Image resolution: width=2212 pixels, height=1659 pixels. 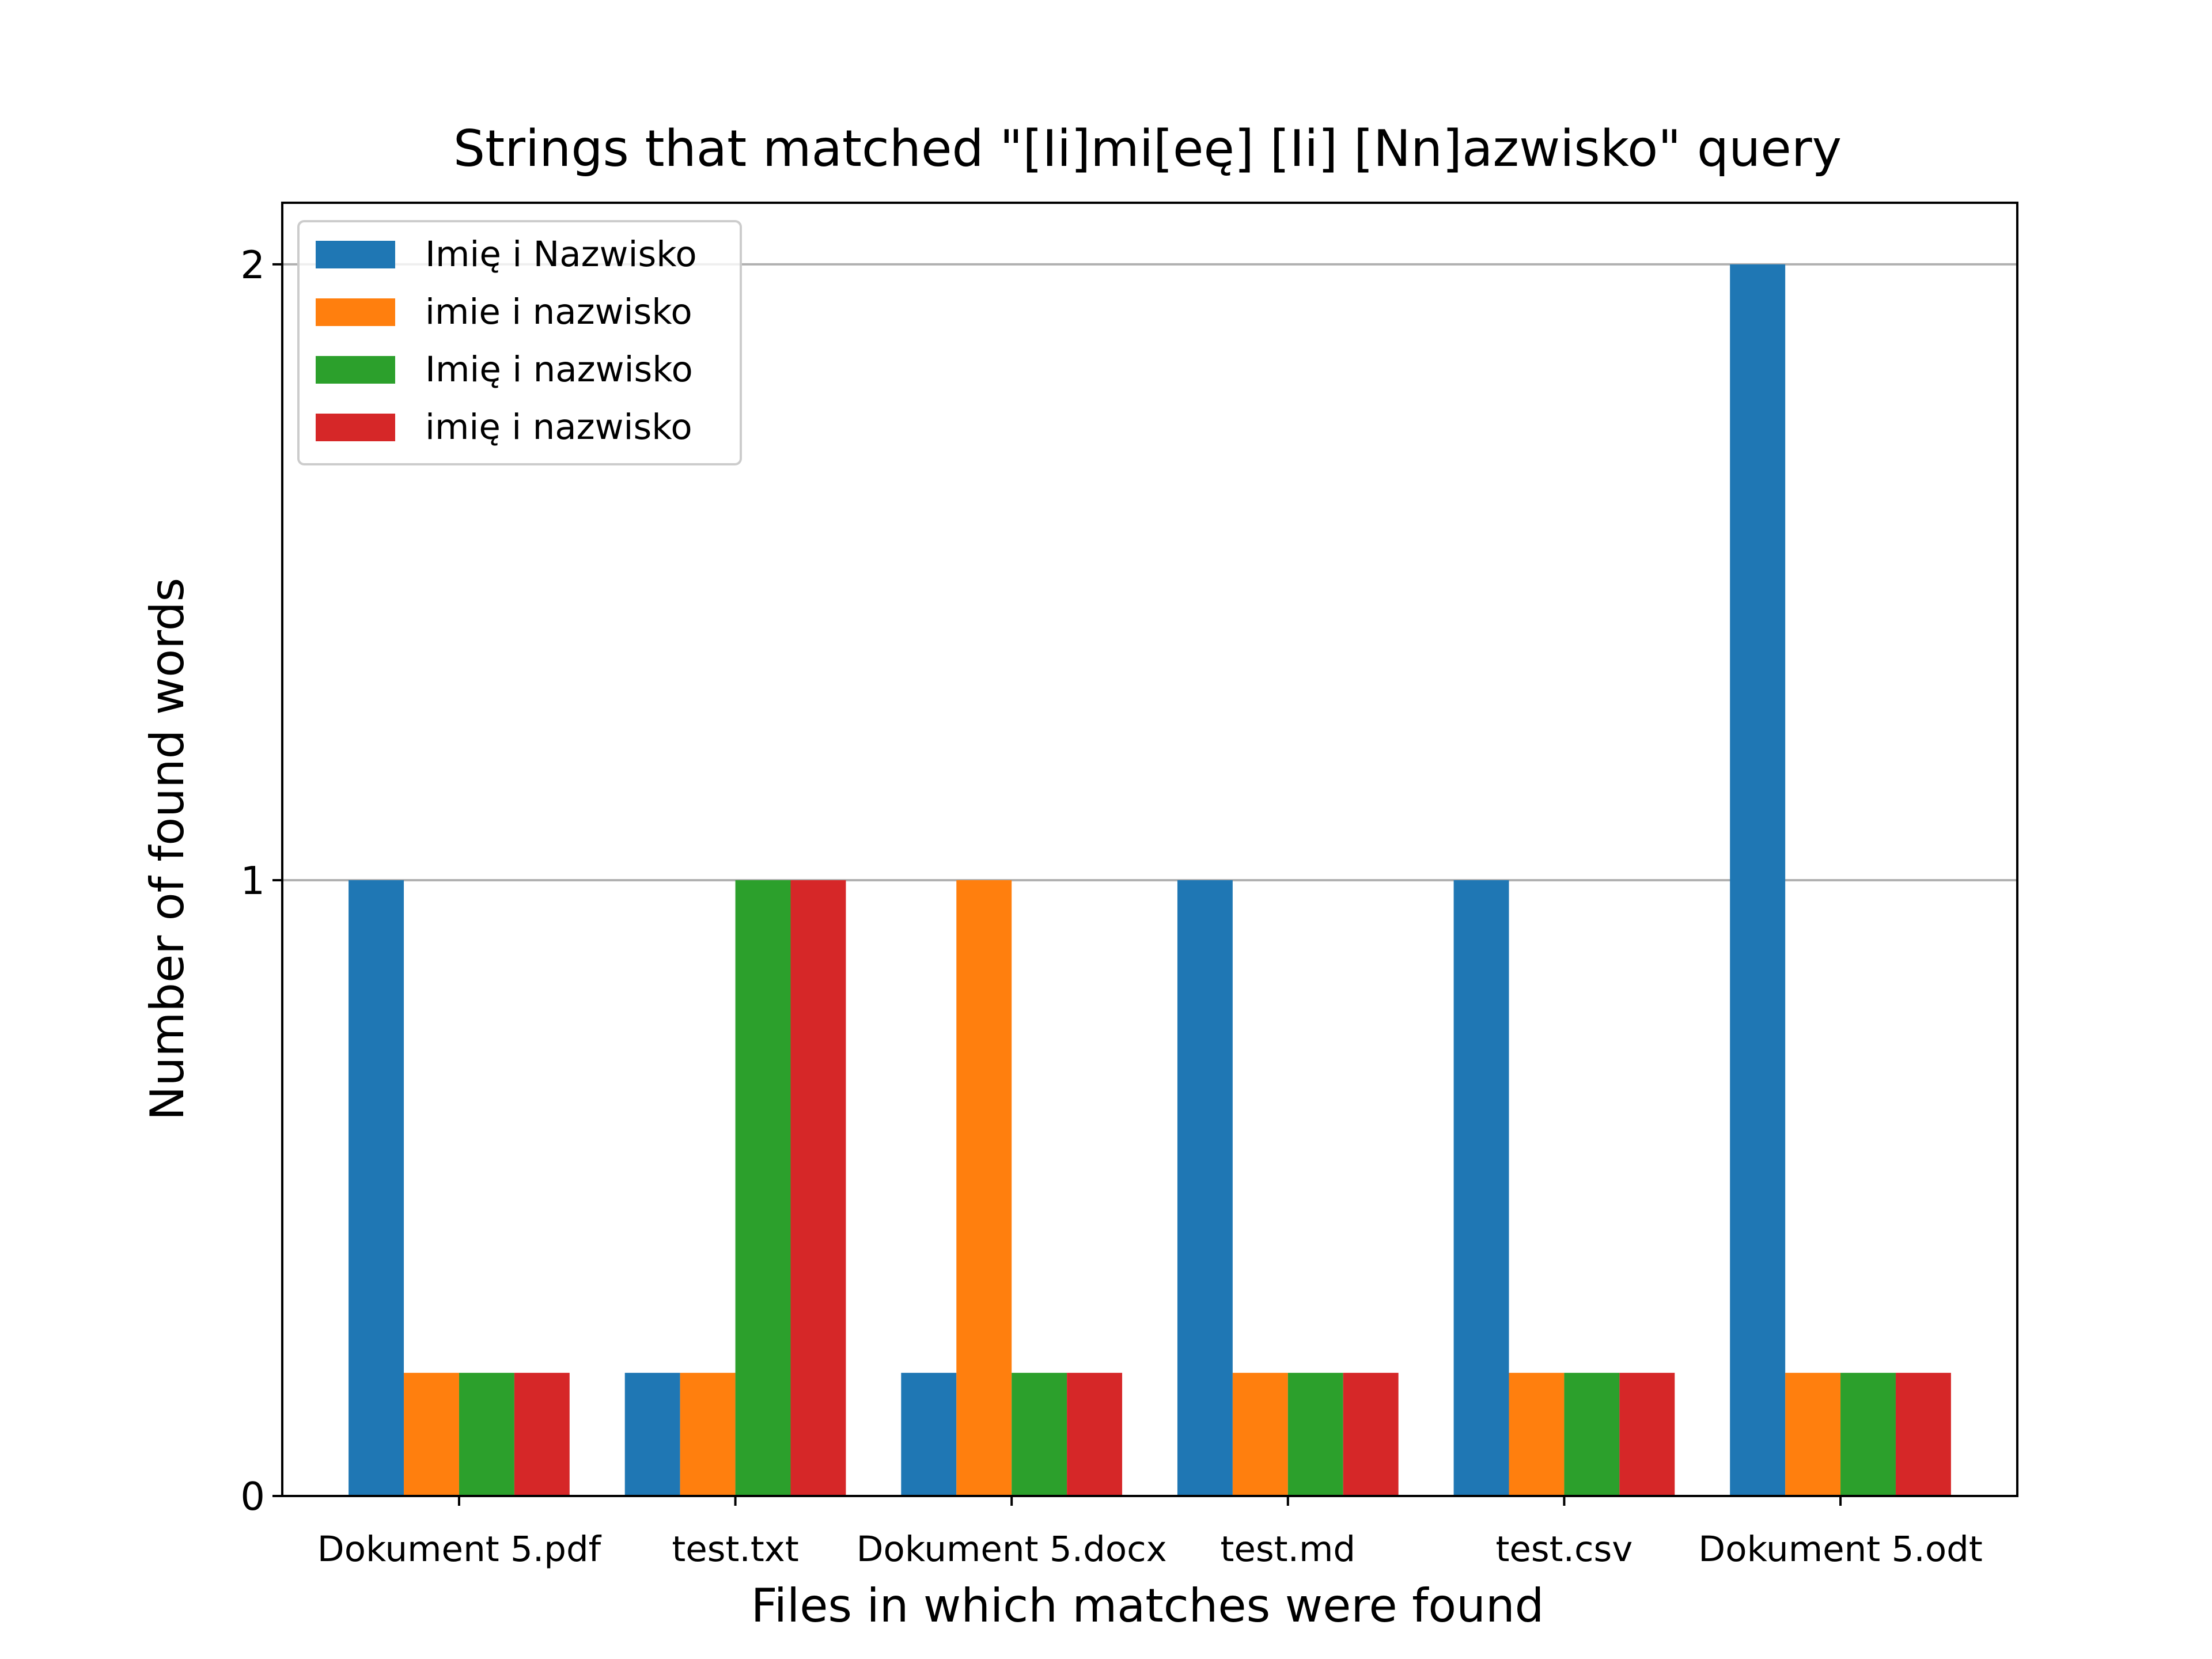 I want to click on x-tick-label: test.csv, so click(x=1564, y=1549).